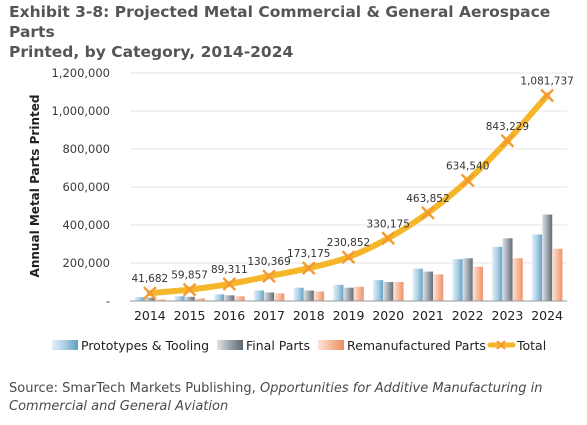  What do you see at coordinates (35, 186) in the screenshot?
I see `y-axis-title: Annual Metal Parts Printed` at bounding box center [35, 186].